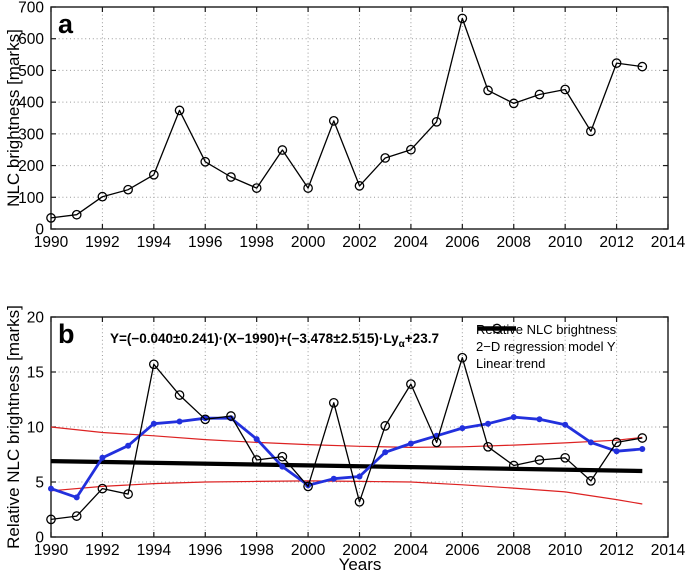  Describe the element at coordinates (565, 242) in the screenshot. I see `x-tick-label: 2010` at that location.